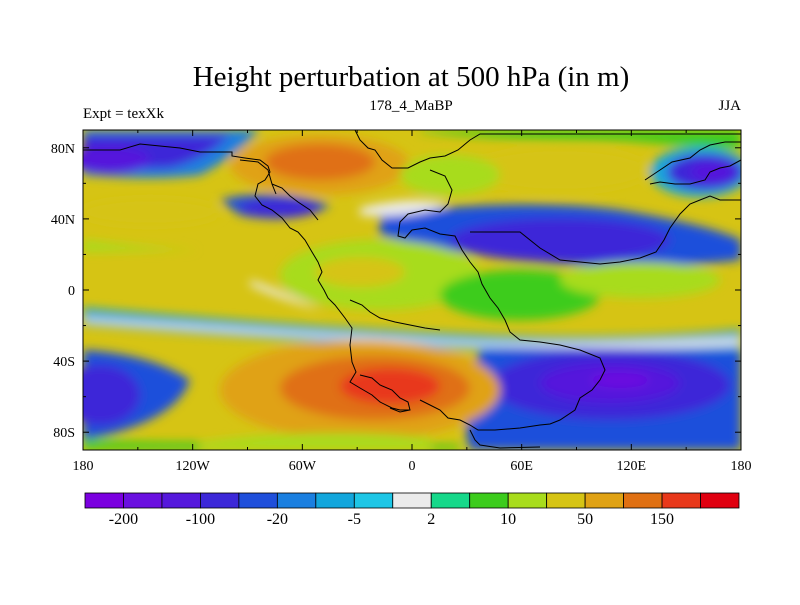 The height and width of the screenshot is (605, 800). Describe the element at coordinates (63, 220) in the screenshot. I see `y-tick-label: 40N` at that location.